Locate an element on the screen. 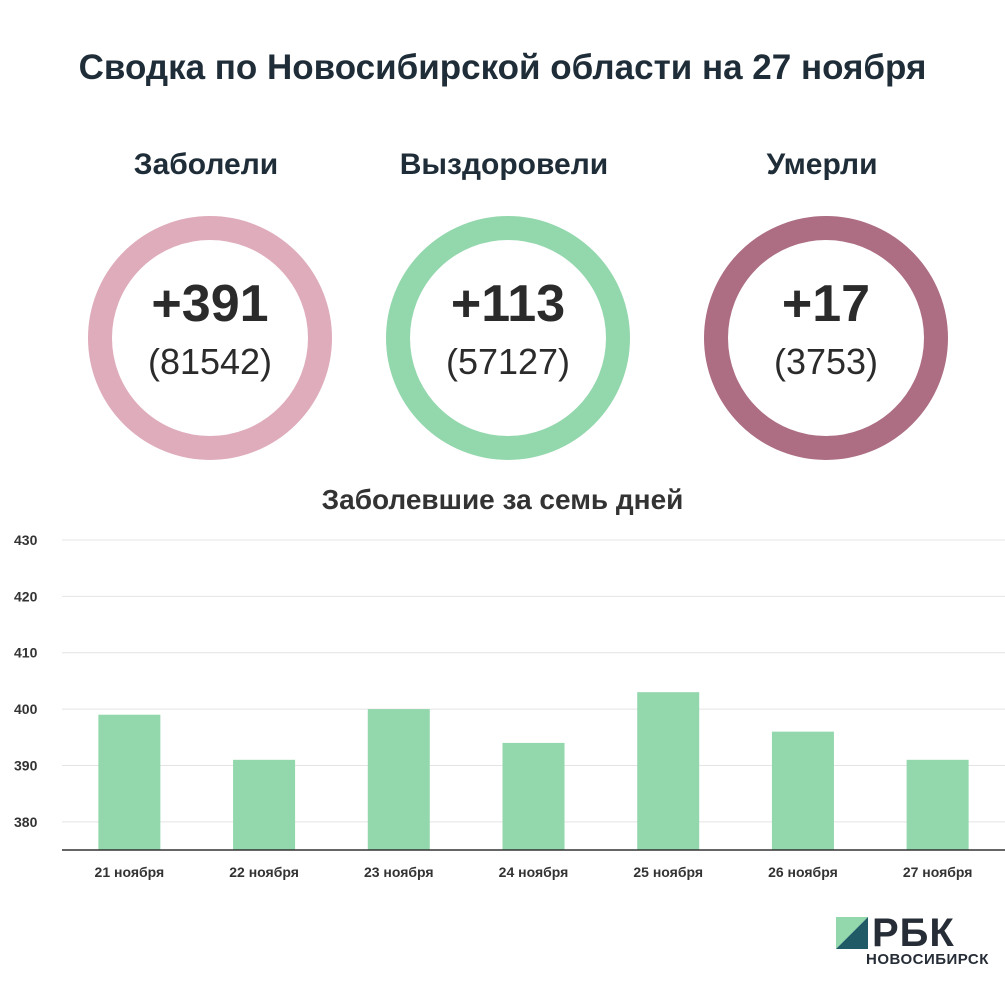 The width and height of the screenshot is (1005, 1005). ring-recovered: +113 (57127) is located at coordinates (508, 338).